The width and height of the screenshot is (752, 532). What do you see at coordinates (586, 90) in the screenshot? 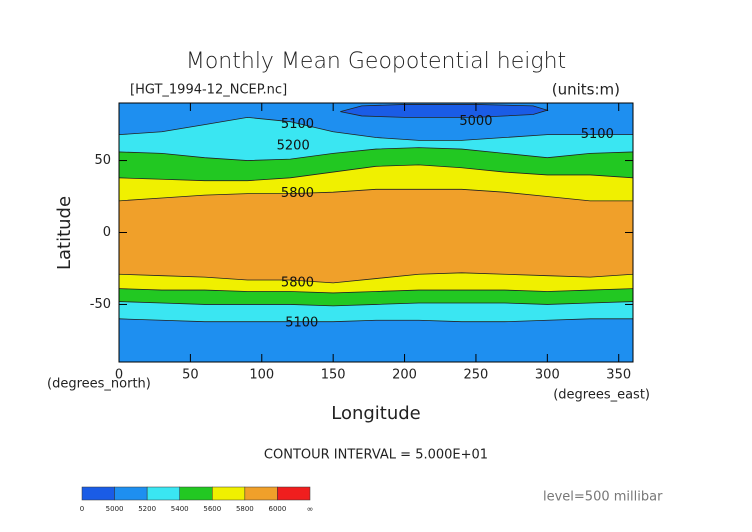
I see `units-label: (units:m)` at bounding box center [586, 90].